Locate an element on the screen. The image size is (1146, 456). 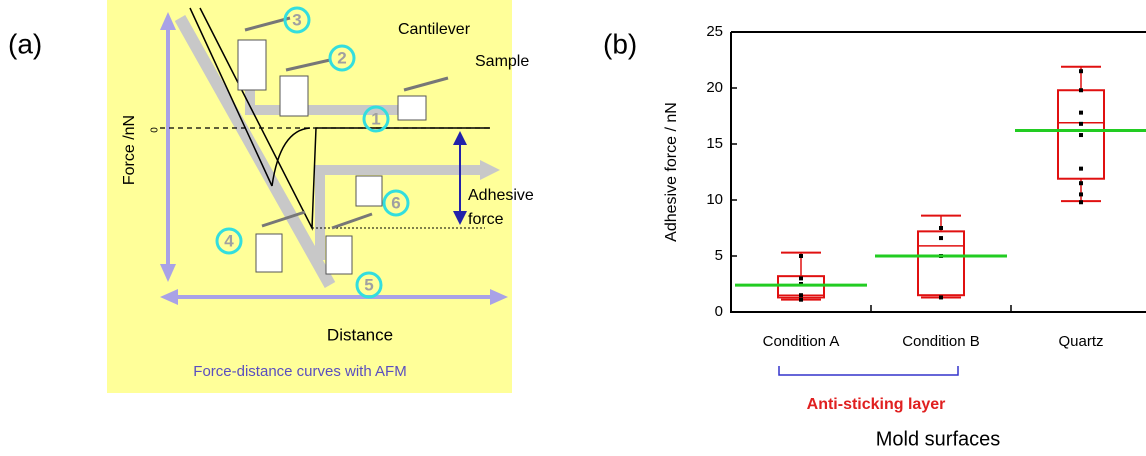
step-number: 4 is located at coordinates (229, 240).